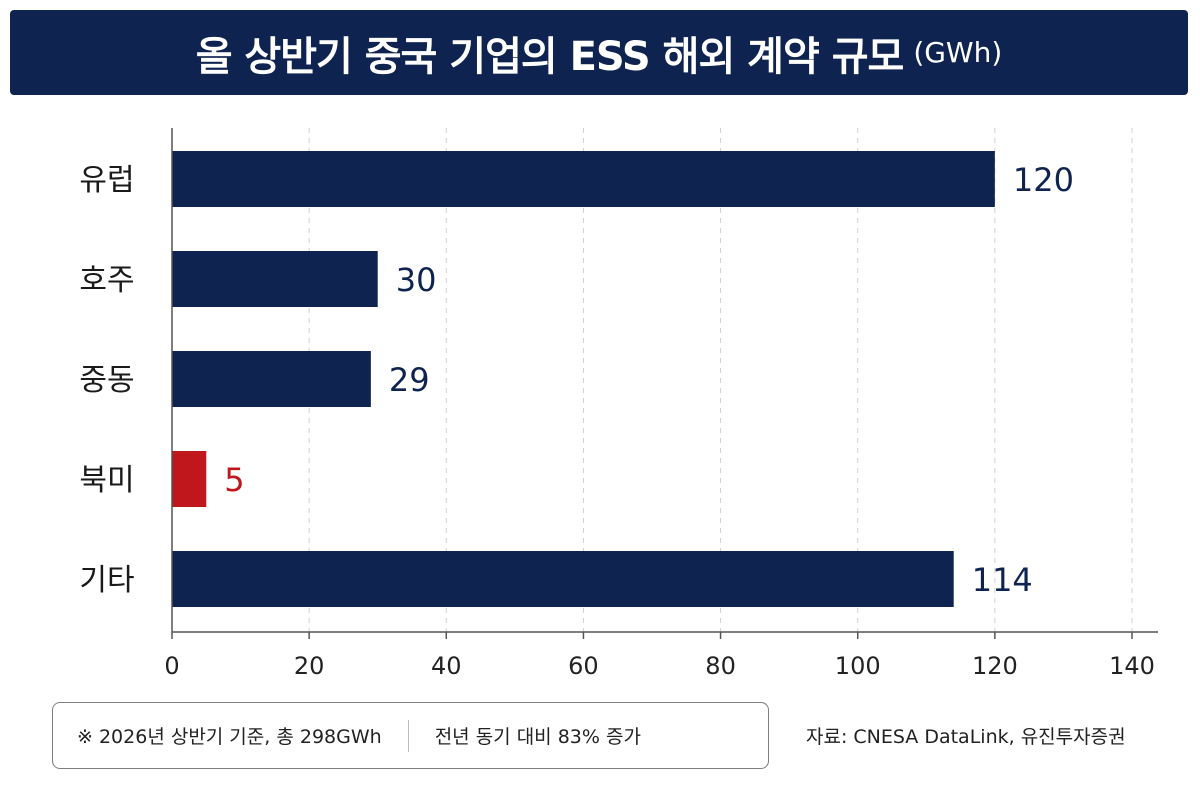  I want to click on note-divider, so click(408, 735).